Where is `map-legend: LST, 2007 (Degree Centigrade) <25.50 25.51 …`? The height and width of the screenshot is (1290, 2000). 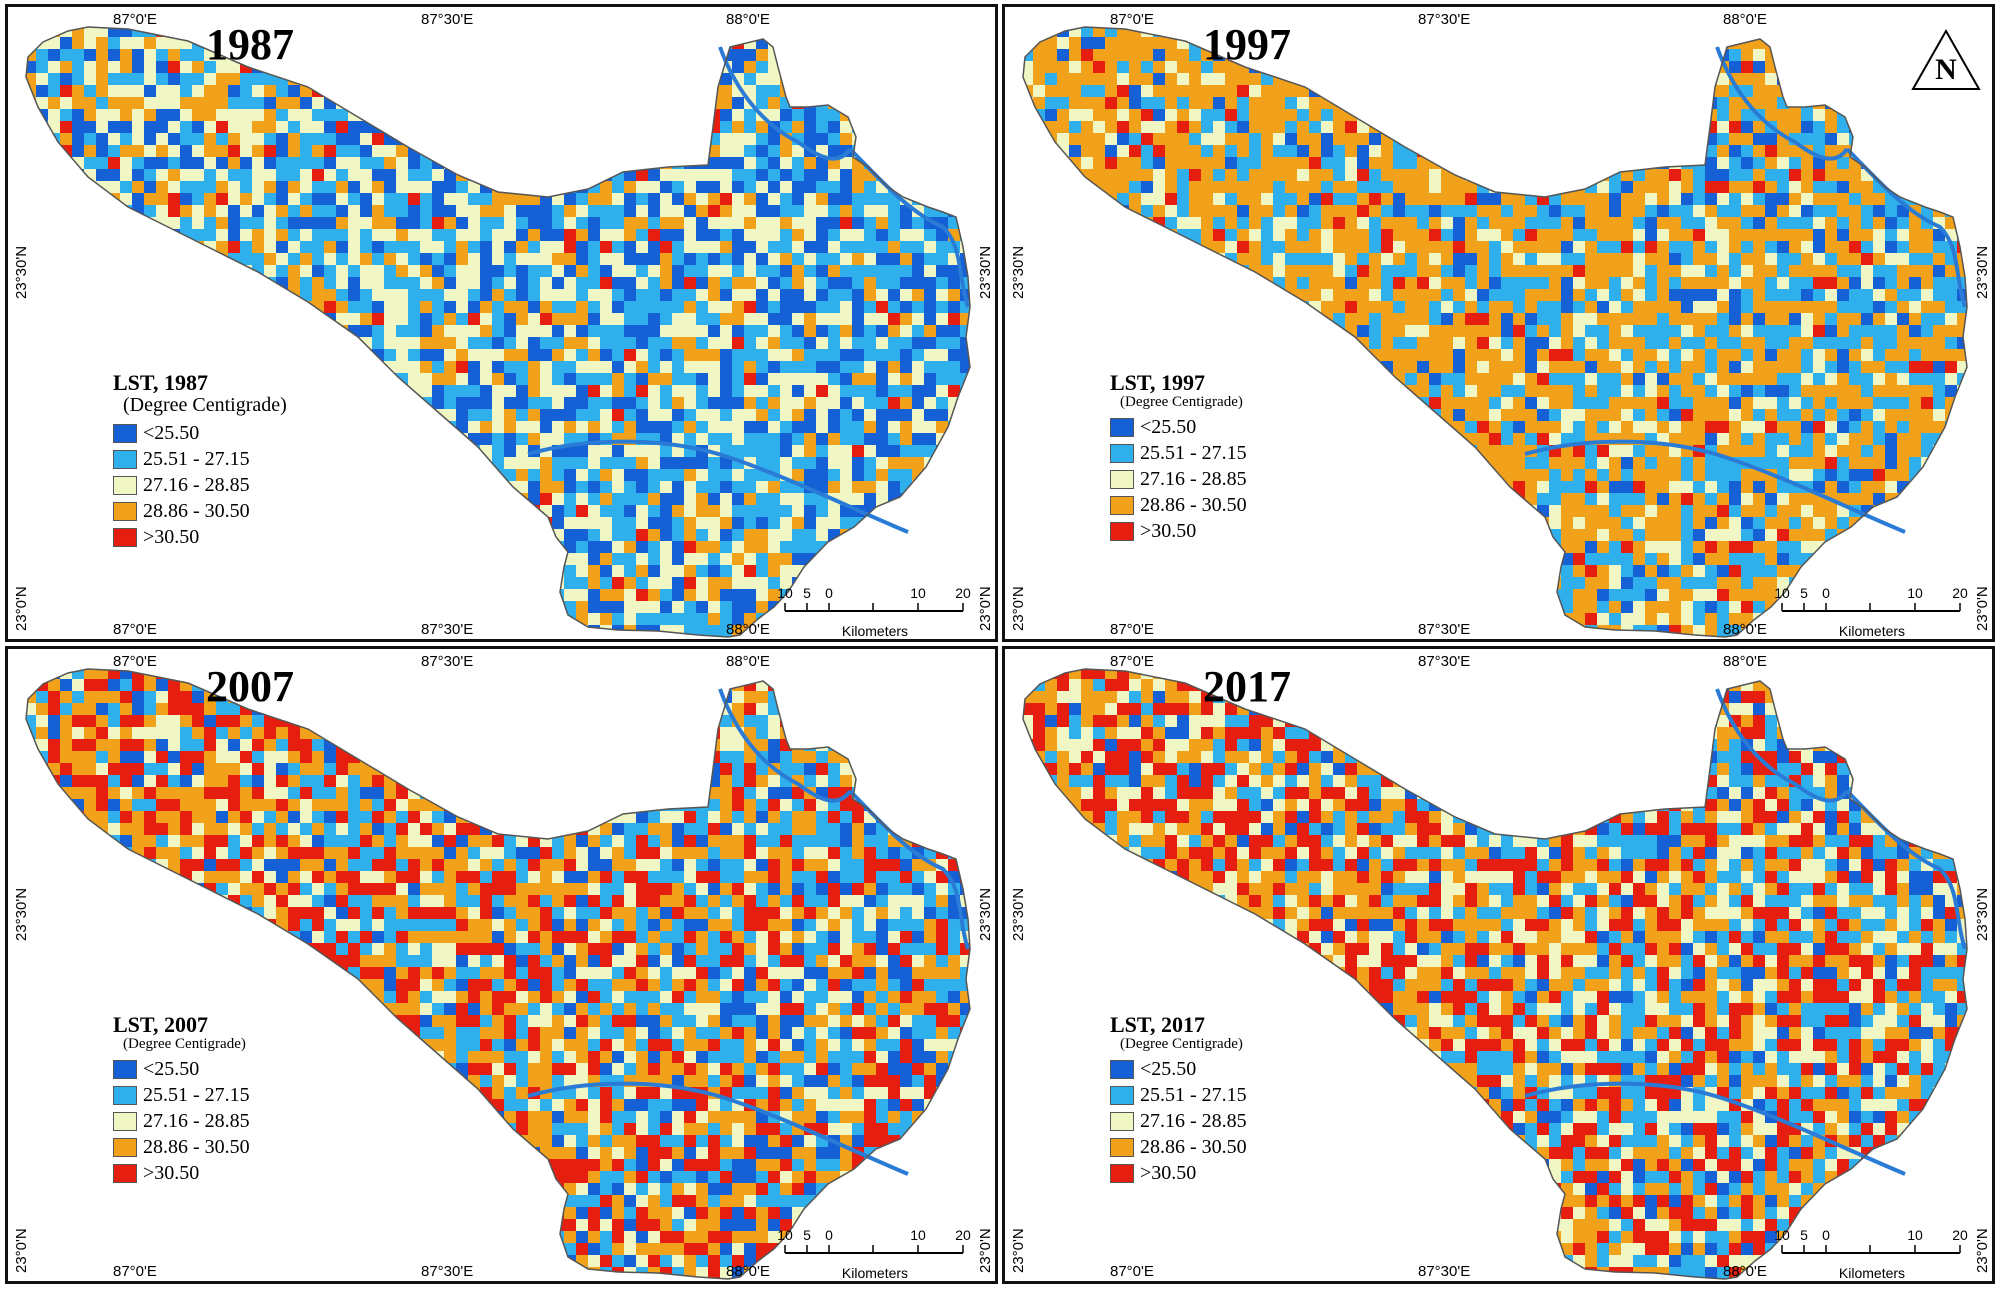
map-legend: LST, 2007 (Degree Centigrade) <25.50 25.51 … is located at coordinates (181, 1100).